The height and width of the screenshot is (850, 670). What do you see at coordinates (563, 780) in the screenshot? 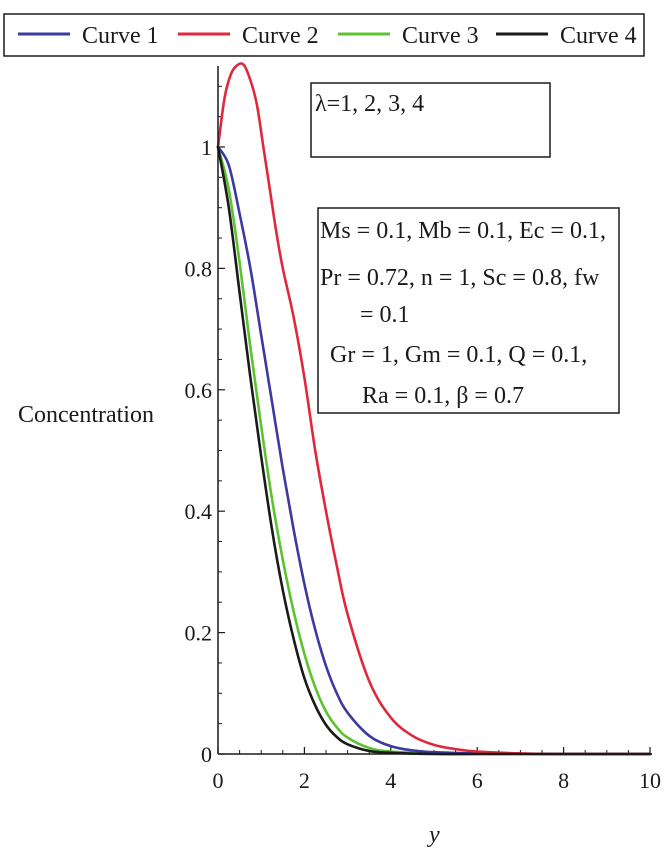
I see `x-tick-label: 8` at bounding box center [563, 780].